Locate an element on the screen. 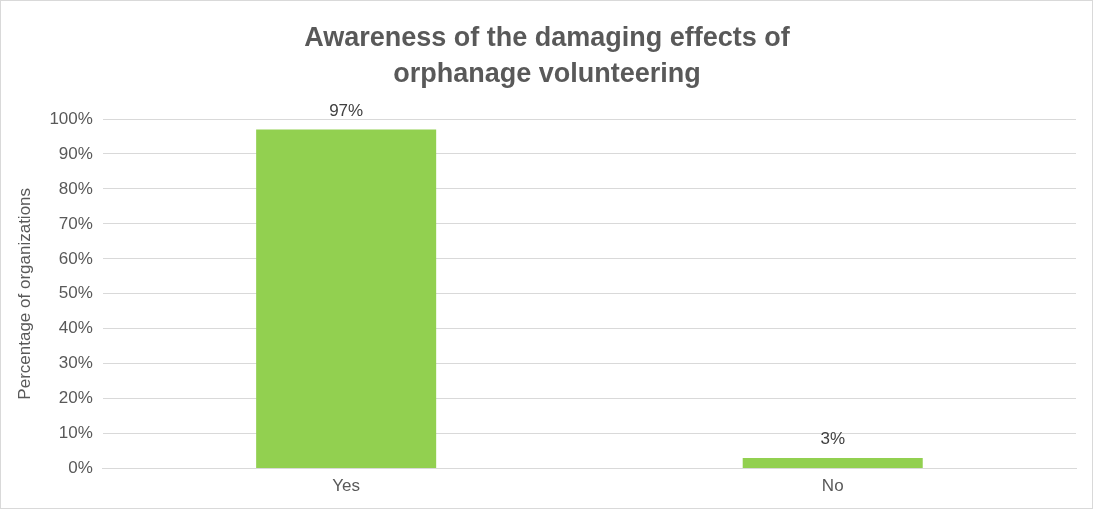 The height and width of the screenshot is (509, 1093). chart-title: Awareness of the damaging effects of orphanage volunteering is located at coordinates (547, 55).